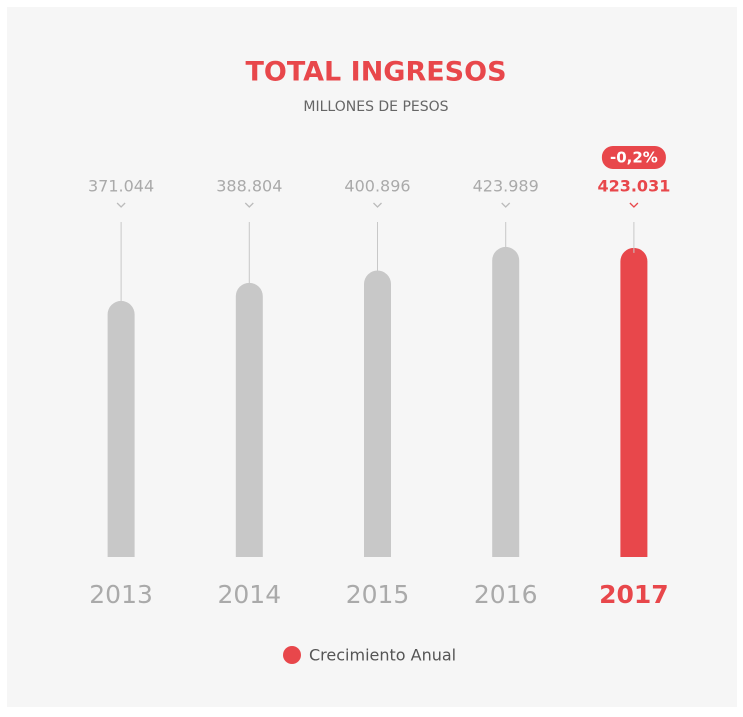 This screenshot has height=717, width=743. I want to click on annotation-badge, so click(633, 157).